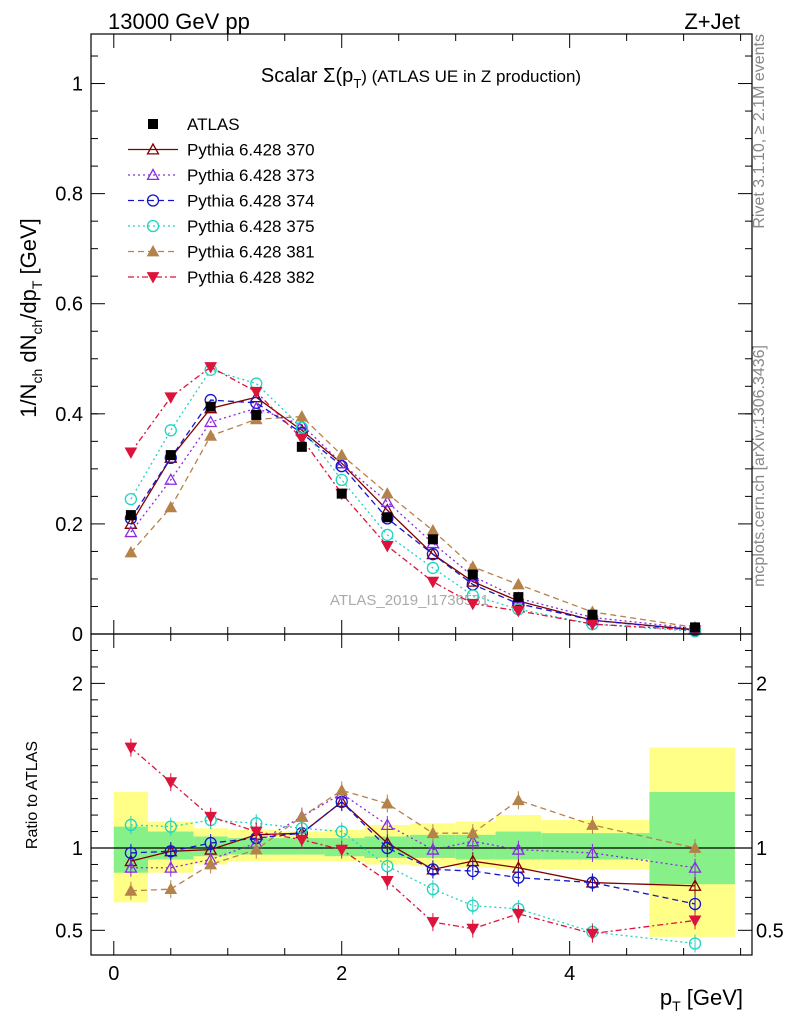 This screenshot has height=1024, width=786. I want to click on ylabel-a: 1/N, so click(28, 401).